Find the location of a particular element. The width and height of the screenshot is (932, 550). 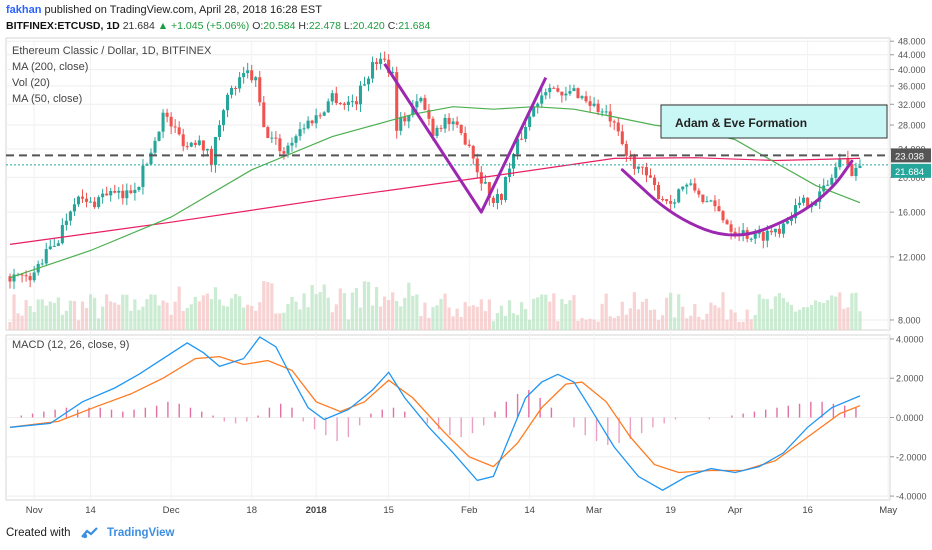

high-label: H: is located at coordinates (303, 26).